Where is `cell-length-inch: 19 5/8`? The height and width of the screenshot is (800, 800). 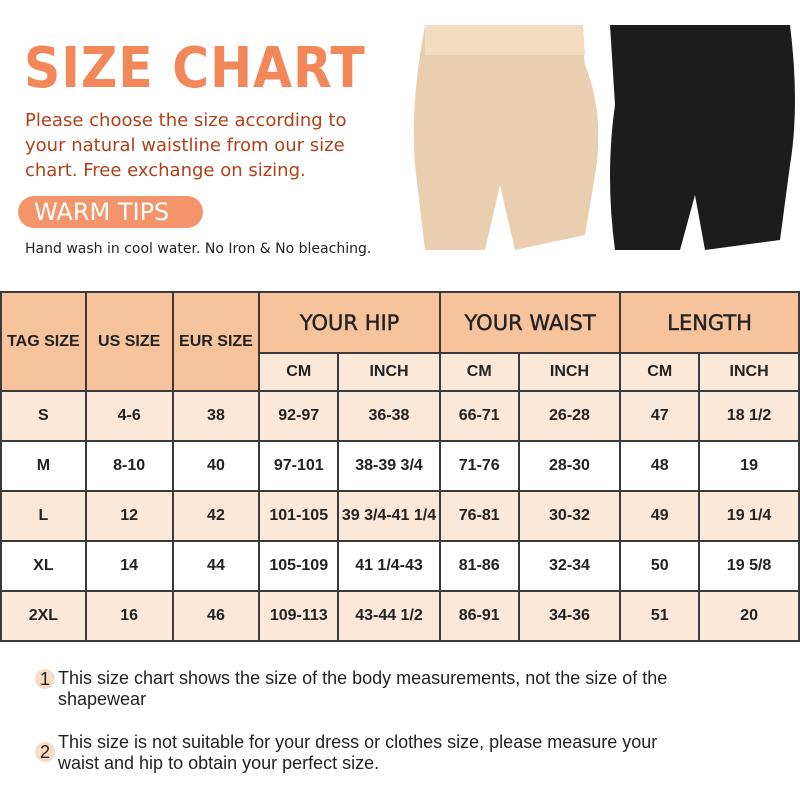 cell-length-inch: 19 5/8 is located at coordinates (749, 566).